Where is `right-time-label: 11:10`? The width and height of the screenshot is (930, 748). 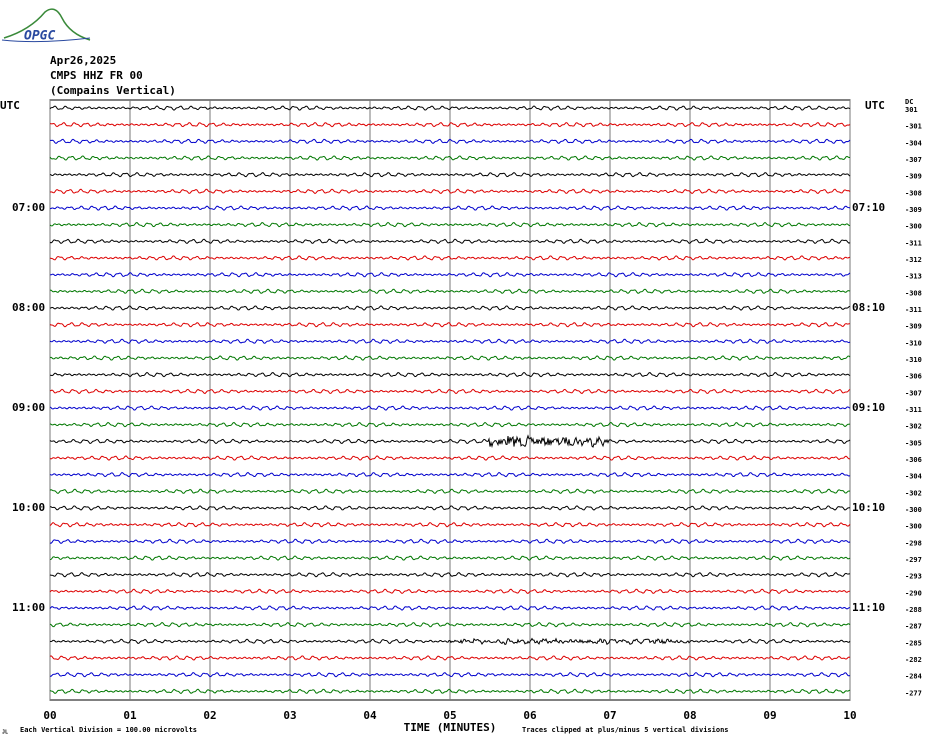 right-time-label: 11:10 is located at coordinates (868, 607).